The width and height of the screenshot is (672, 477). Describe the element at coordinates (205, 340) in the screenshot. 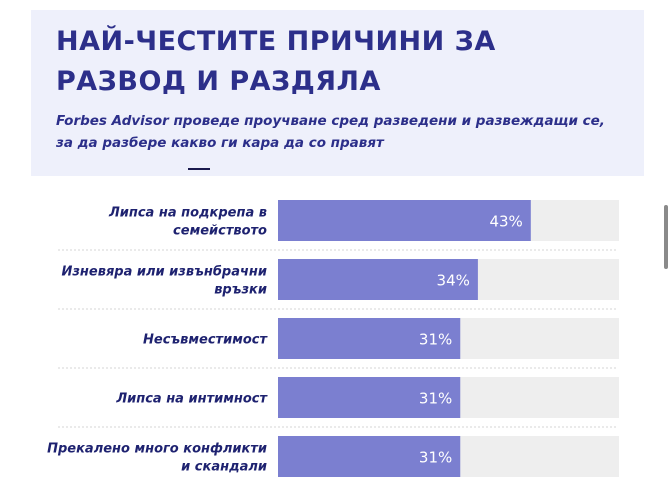

I see `category-label: Несъвместимост` at that location.